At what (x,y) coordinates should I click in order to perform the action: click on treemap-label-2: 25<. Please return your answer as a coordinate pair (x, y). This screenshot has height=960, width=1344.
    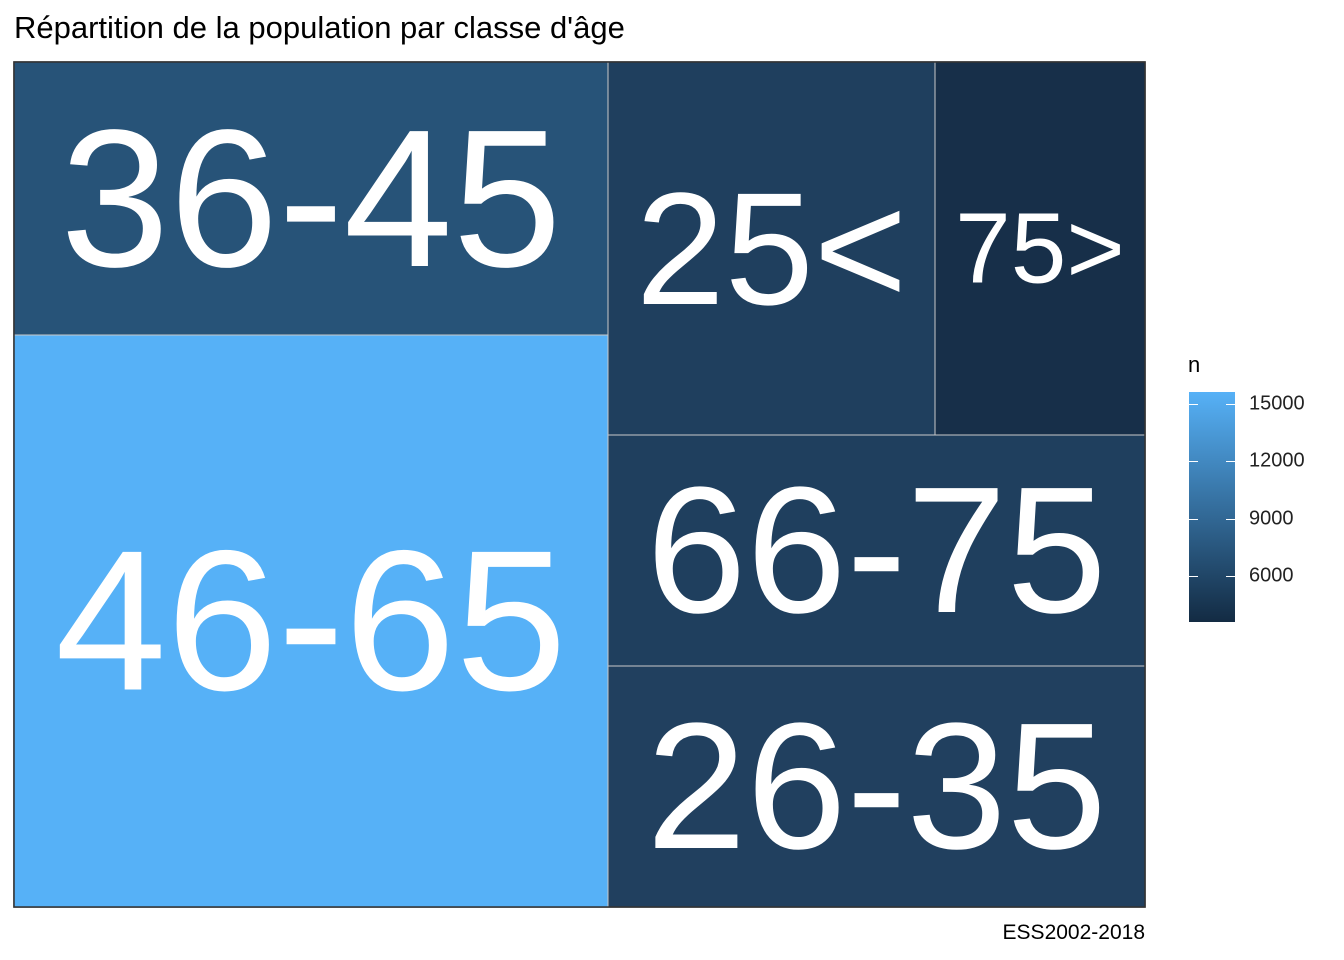
    Looking at the image, I should click on (771, 248).